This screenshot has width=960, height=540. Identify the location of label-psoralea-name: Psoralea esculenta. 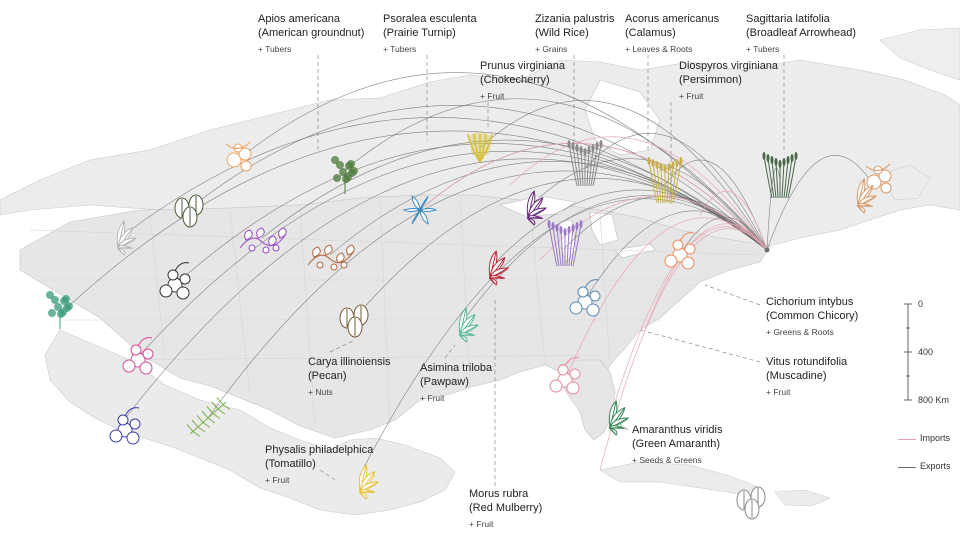
(430, 19).